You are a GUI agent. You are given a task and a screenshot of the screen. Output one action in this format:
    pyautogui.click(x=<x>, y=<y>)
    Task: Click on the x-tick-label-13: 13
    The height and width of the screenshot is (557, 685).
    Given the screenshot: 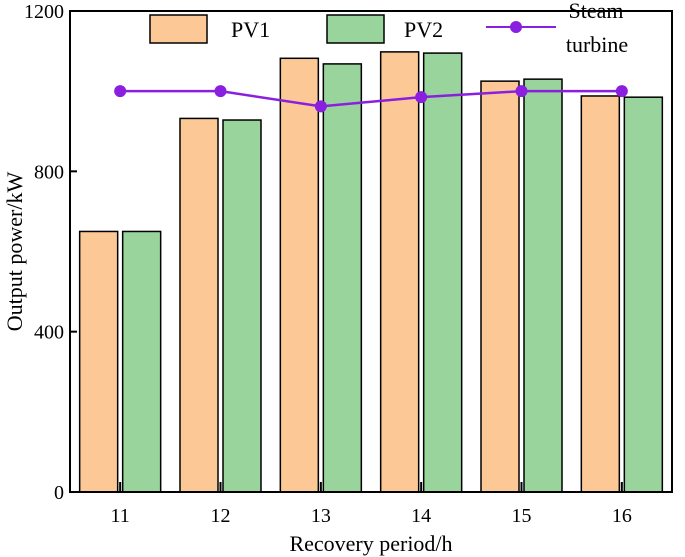 What is the action you would take?
    pyautogui.click(x=321, y=516)
    